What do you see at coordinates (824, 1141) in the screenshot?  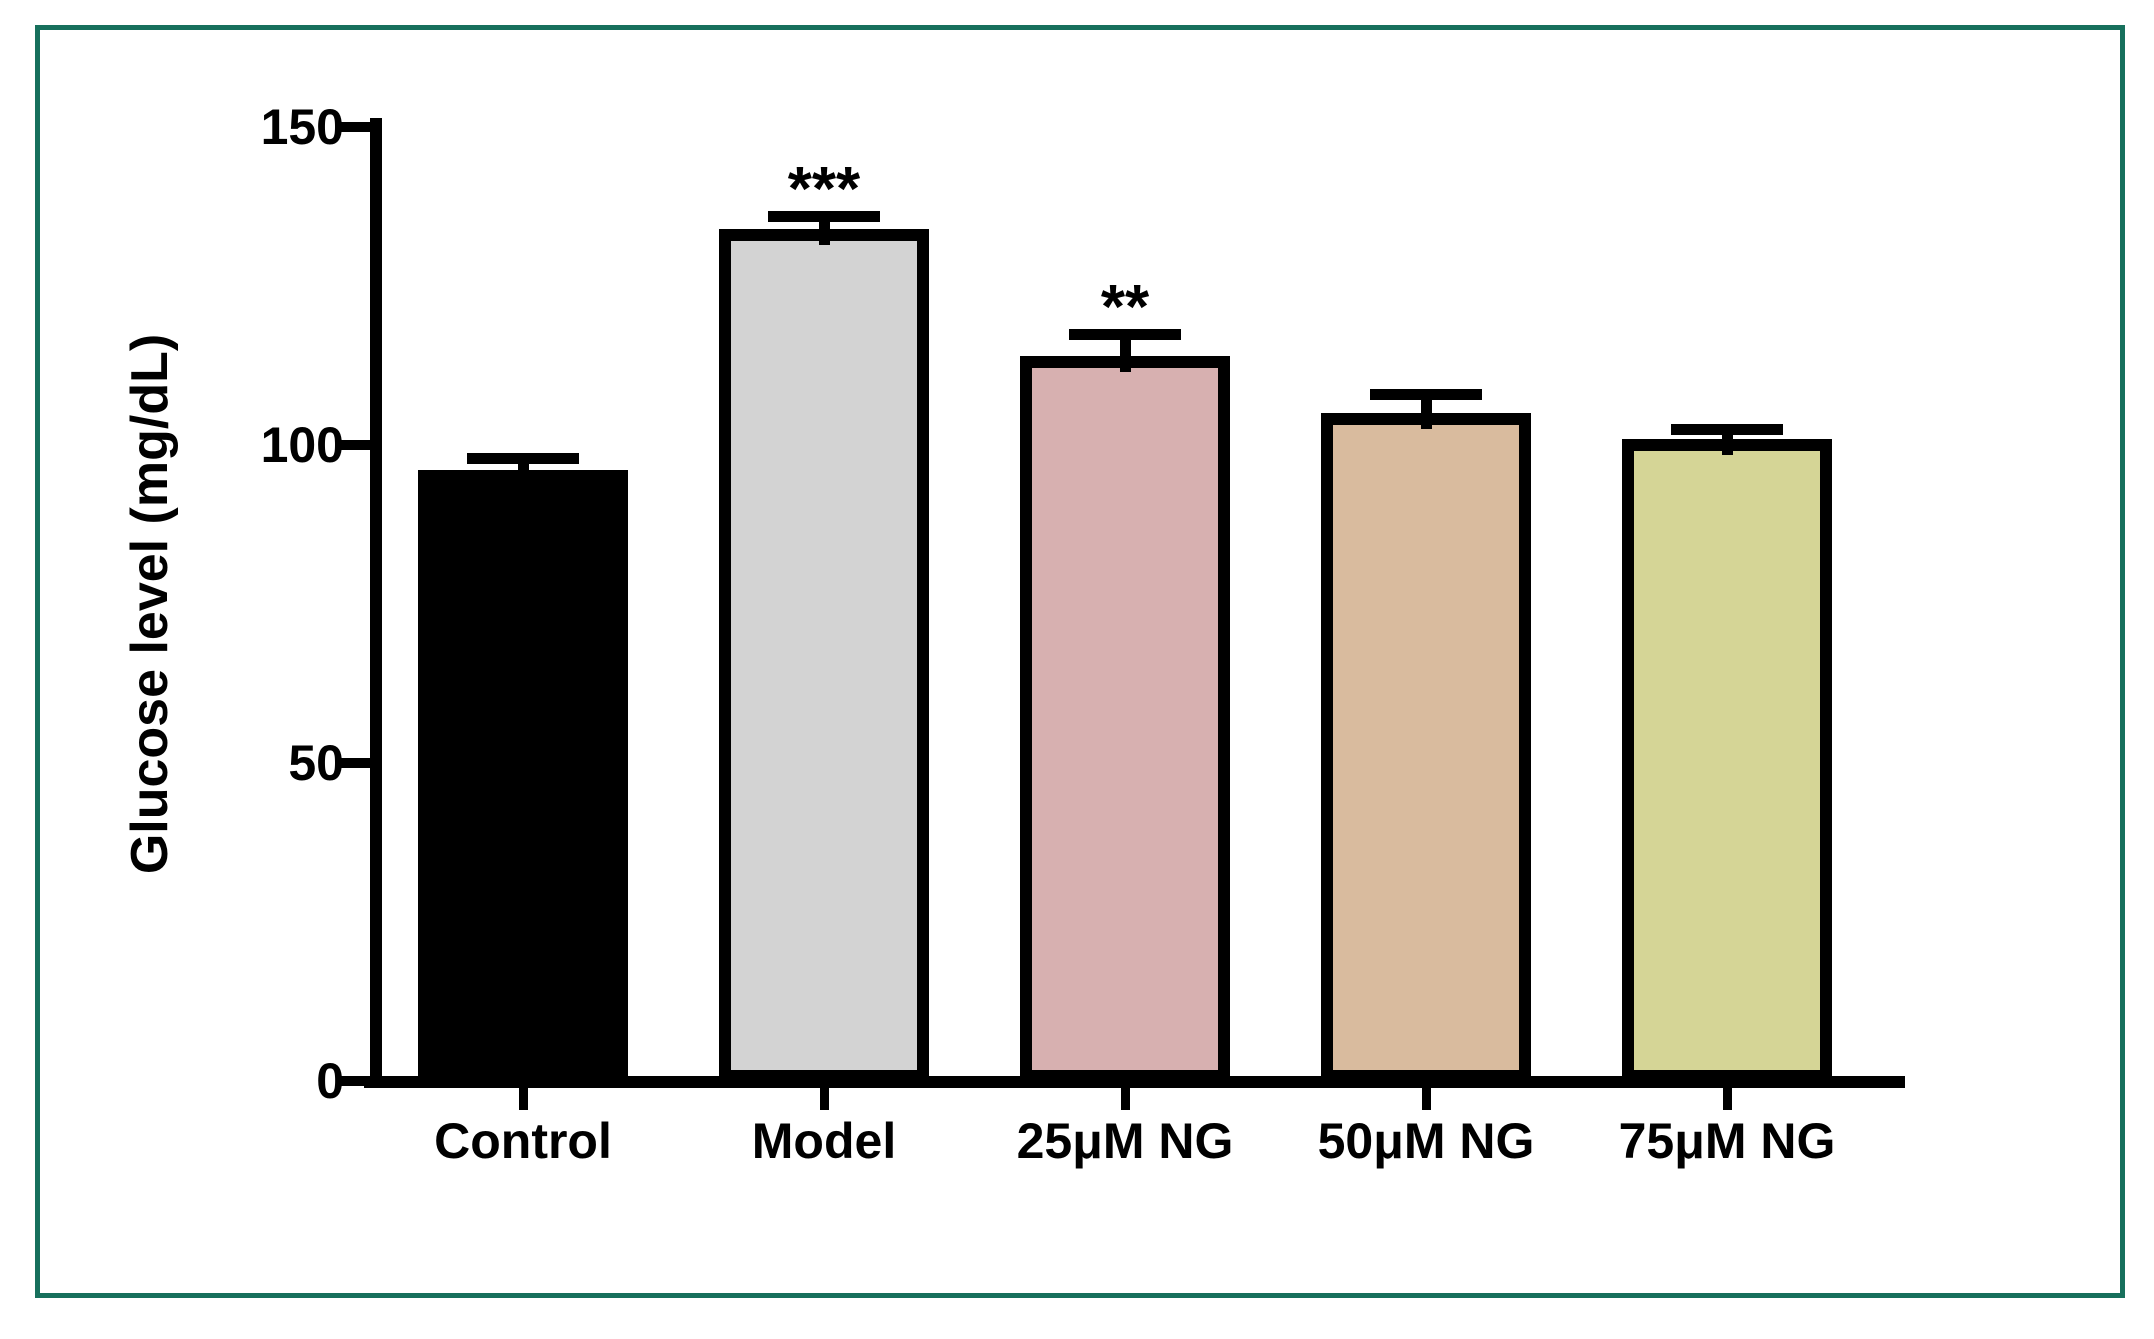 I see `x-category-label: Model` at bounding box center [824, 1141].